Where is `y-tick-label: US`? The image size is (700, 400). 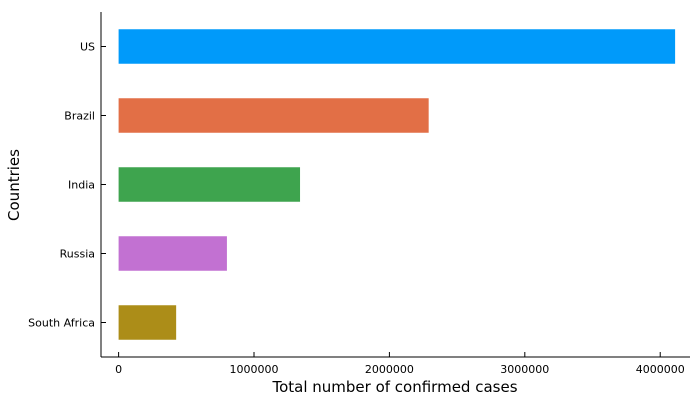
y-tick-label: US is located at coordinates (87, 47).